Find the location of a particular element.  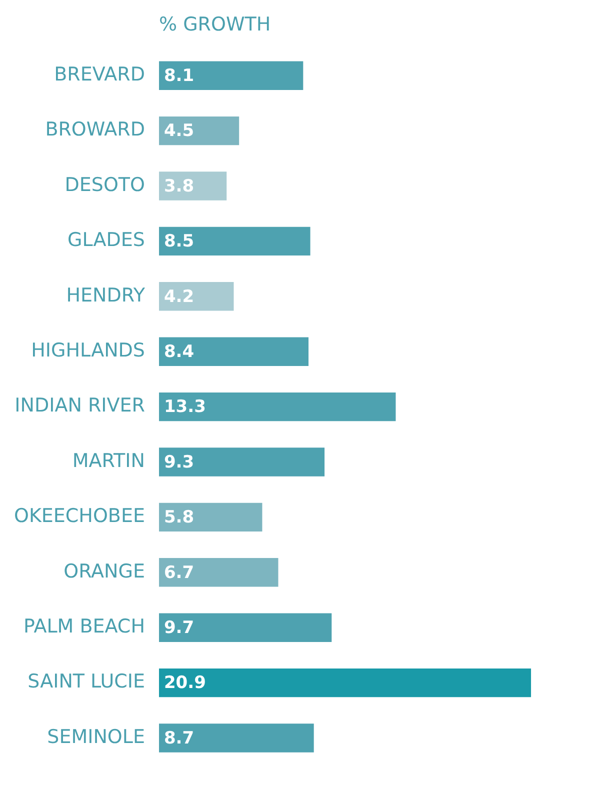

data-label: 8.1 is located at coordinates (179, 76).